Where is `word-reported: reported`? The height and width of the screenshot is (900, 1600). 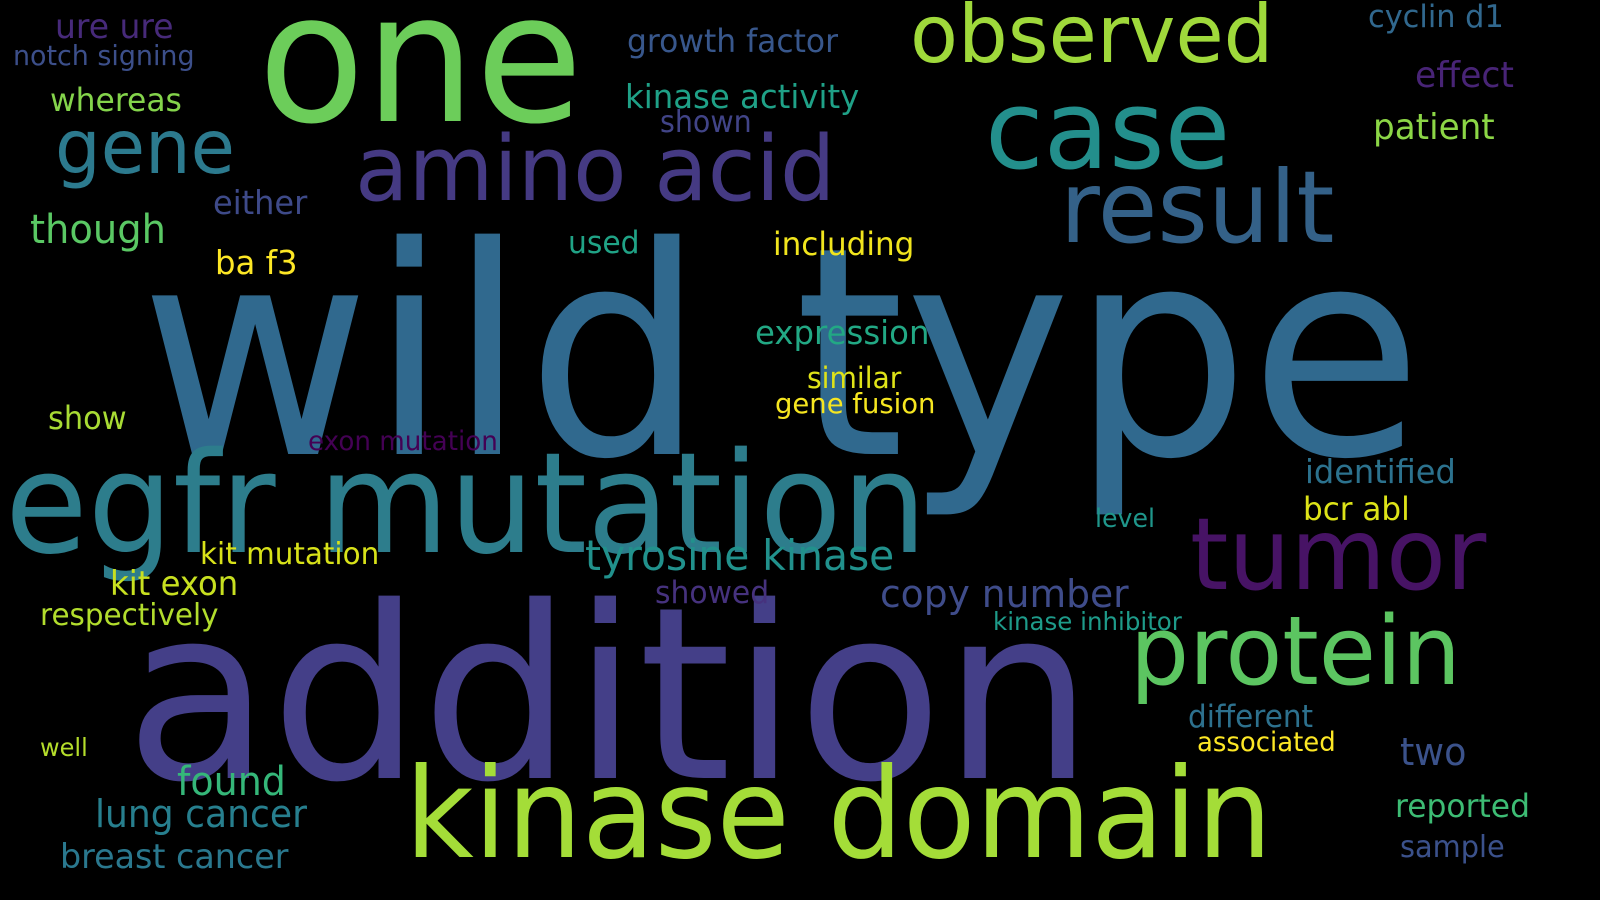
word-reported: reported is located at coordinates (1462, 806).